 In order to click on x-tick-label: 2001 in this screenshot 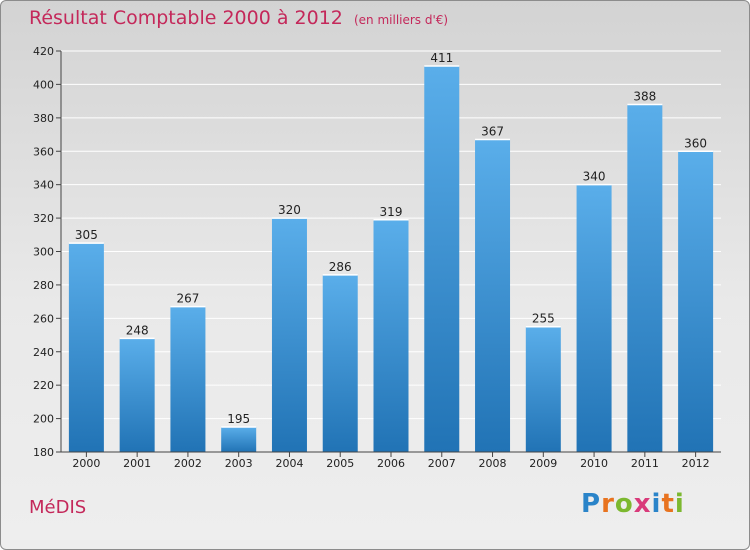, I will do `click(137, 463)`.